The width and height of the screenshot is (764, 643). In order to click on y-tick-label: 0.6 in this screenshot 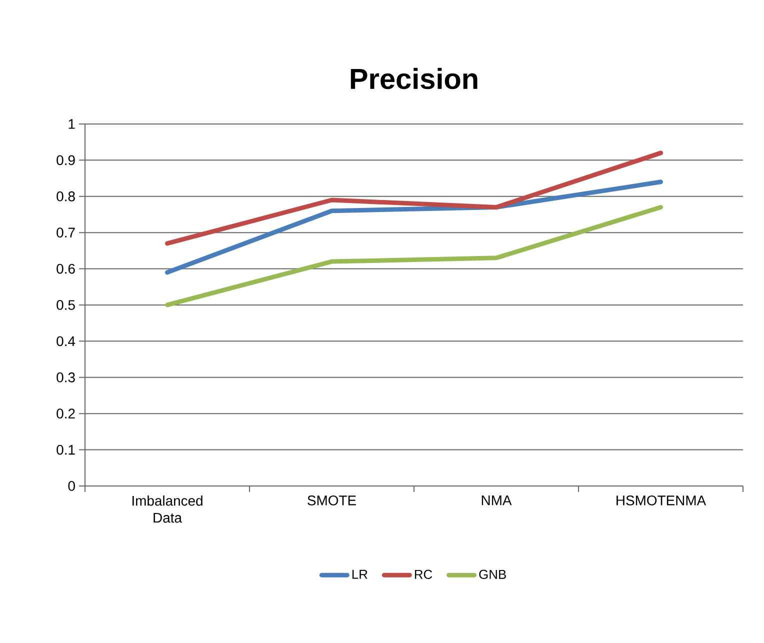, I will do `click(65, 269)`.